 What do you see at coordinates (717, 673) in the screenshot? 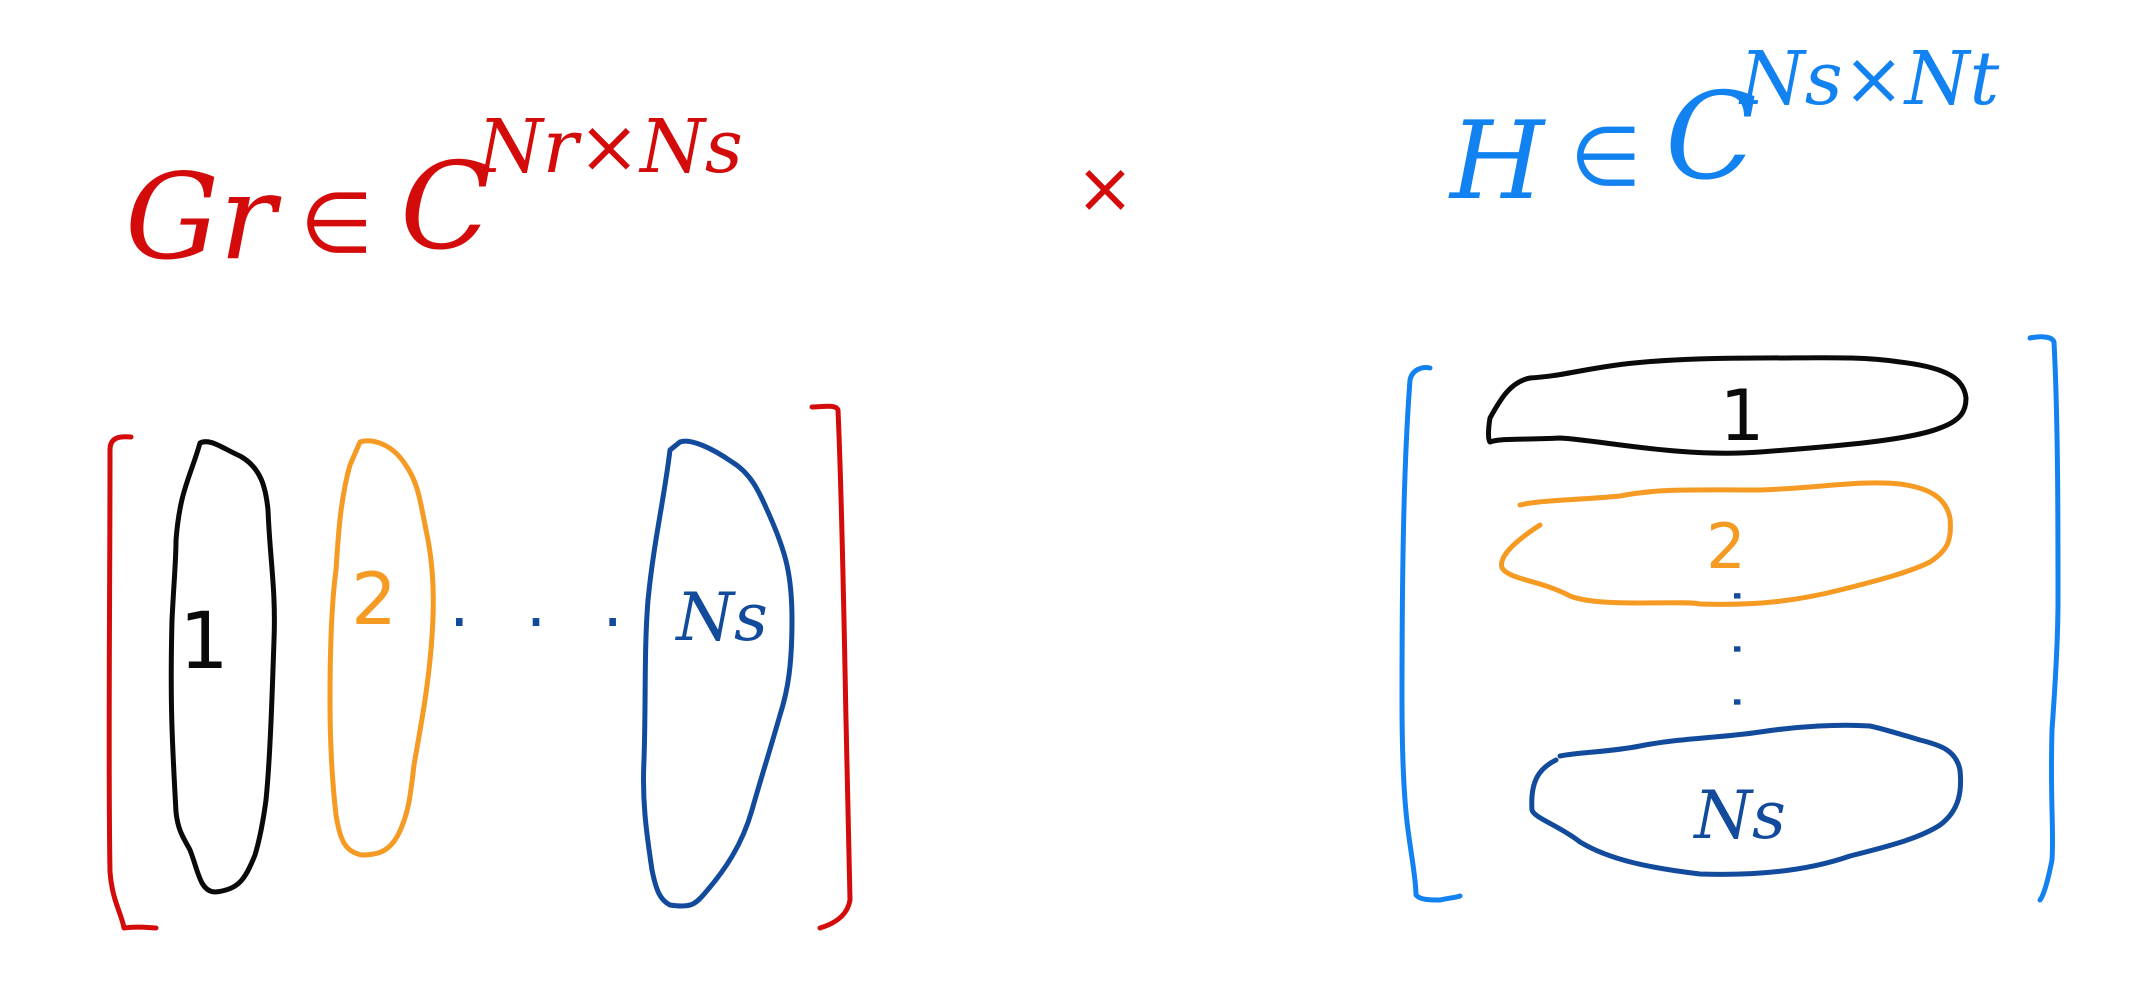
I see `left-column-ns-outline` at bounding box center [717, 673].